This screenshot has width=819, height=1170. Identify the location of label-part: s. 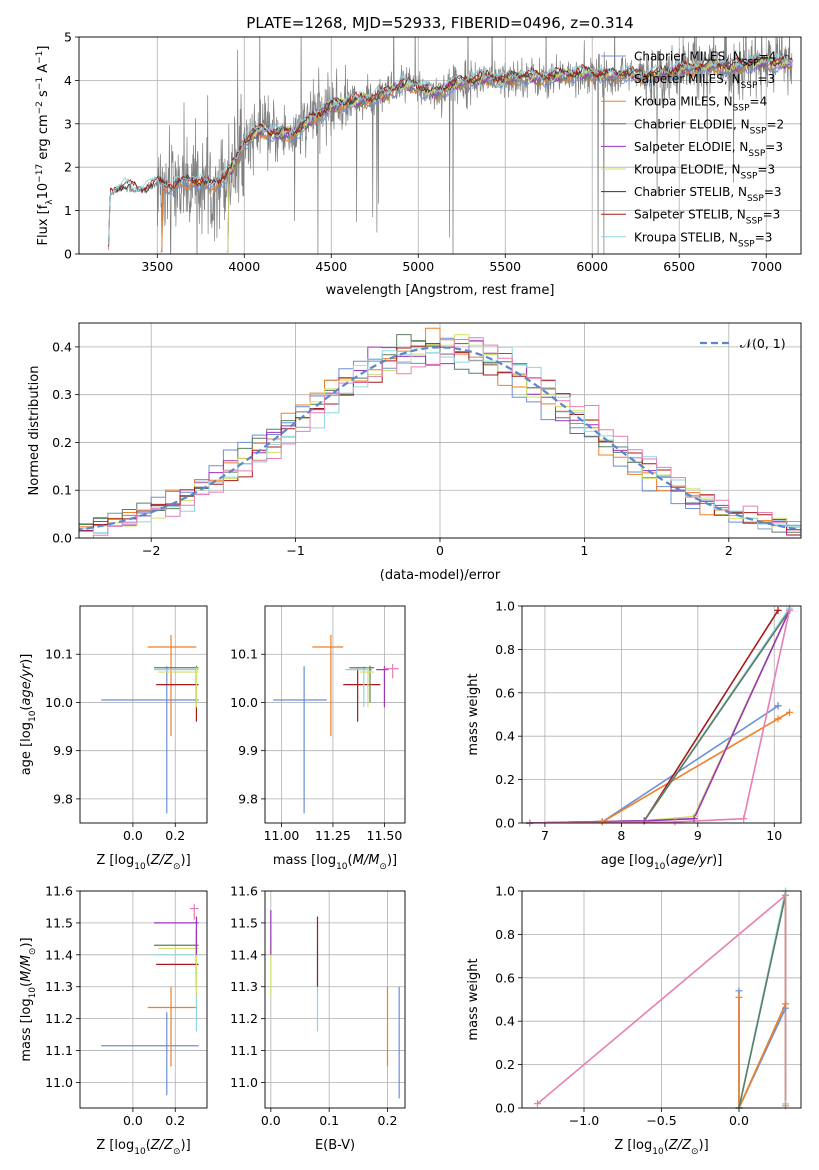
(43, 95).